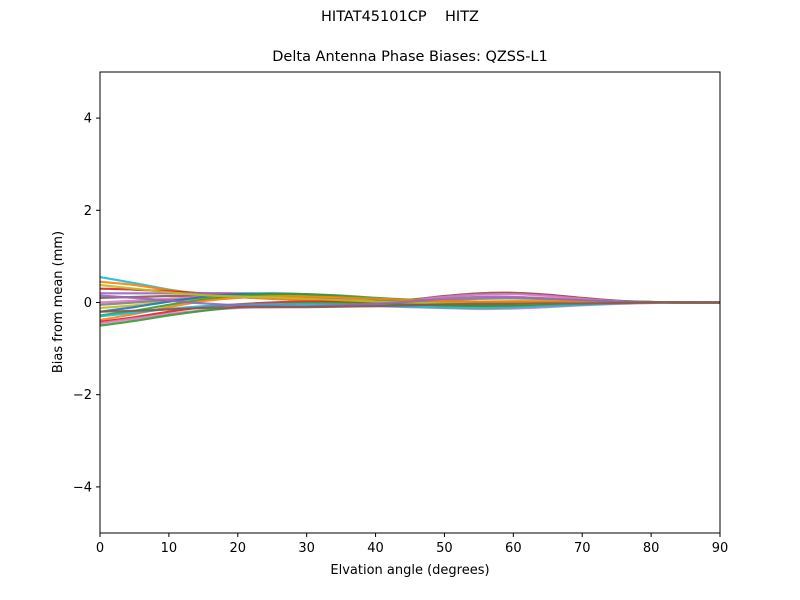 The height and width of the screenshot is (600, 800). What do you see at coordinates (513, 548) in the screenshot?
I see `x-tick-label: 60` at bounding box center [513, 548].